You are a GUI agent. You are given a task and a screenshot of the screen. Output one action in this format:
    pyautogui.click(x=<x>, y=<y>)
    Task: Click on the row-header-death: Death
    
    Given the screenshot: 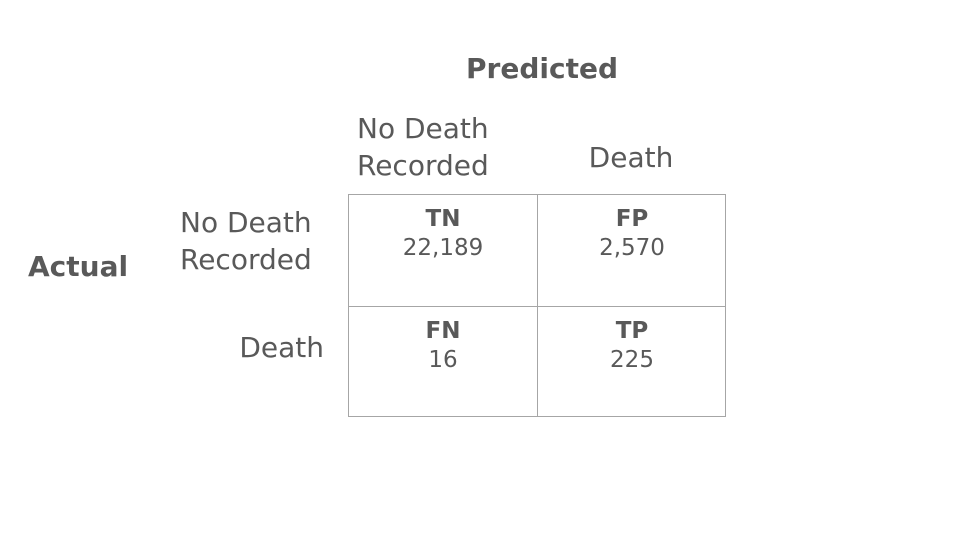 What is the action you would take?
    pyautogui.click(x=281, y=347)
    